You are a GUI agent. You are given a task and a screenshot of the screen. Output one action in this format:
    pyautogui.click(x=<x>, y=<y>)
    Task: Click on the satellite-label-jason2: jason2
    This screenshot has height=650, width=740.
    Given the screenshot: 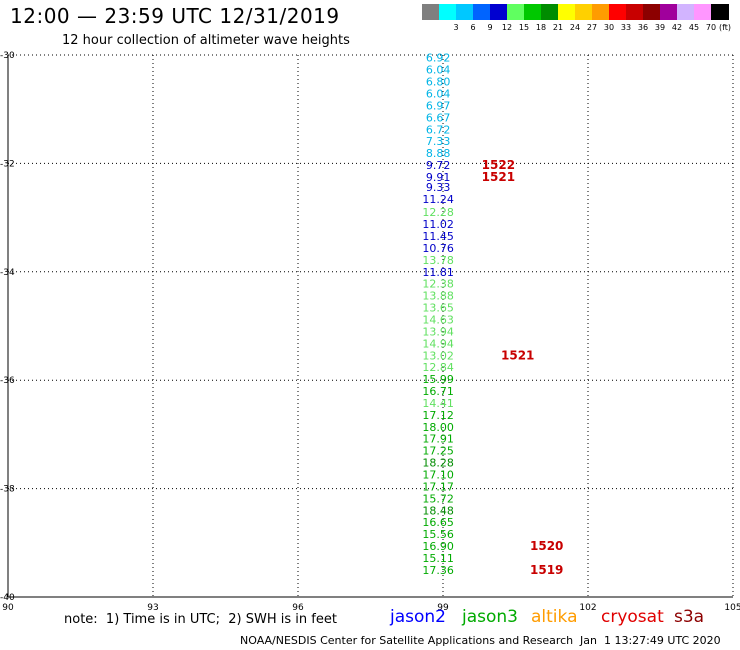 What is the action you would take?
    pyautogui.click(x=418, y=617)
    